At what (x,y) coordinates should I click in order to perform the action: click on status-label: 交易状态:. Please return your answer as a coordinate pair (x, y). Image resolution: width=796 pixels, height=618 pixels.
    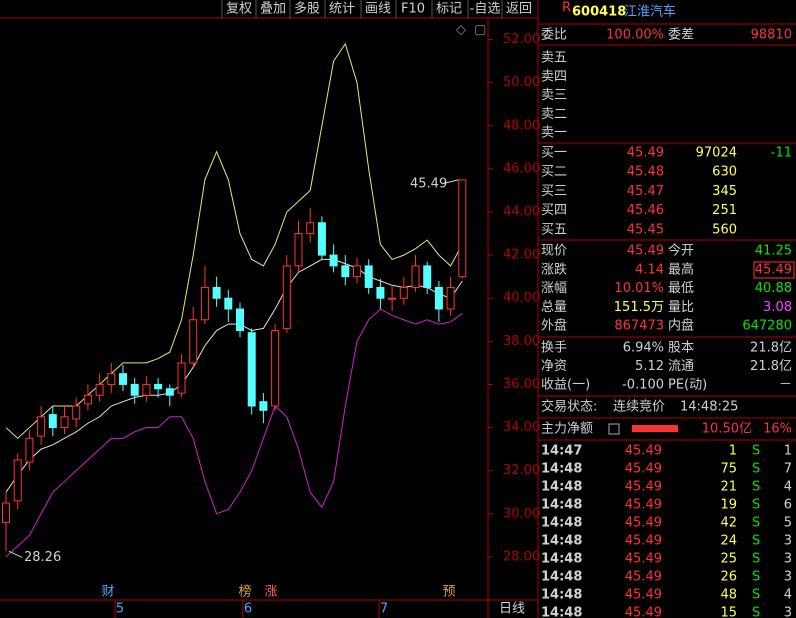
    Looking at the image, I should click on (569, 407).